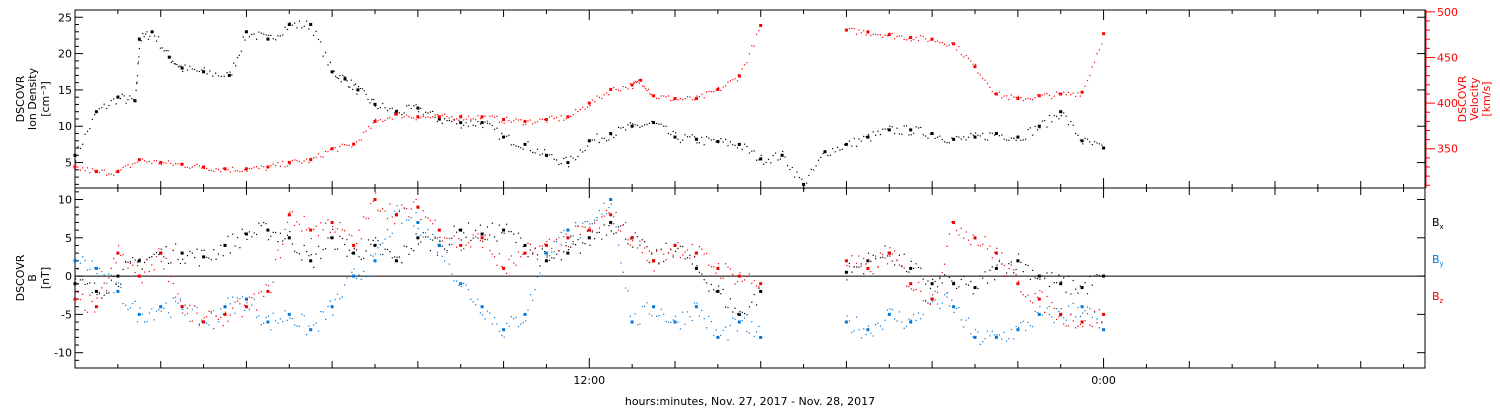 The image size is (1500, 410). Describe the element at coordinates (345, 79) in the screenshot. I see `density-point` at that location.